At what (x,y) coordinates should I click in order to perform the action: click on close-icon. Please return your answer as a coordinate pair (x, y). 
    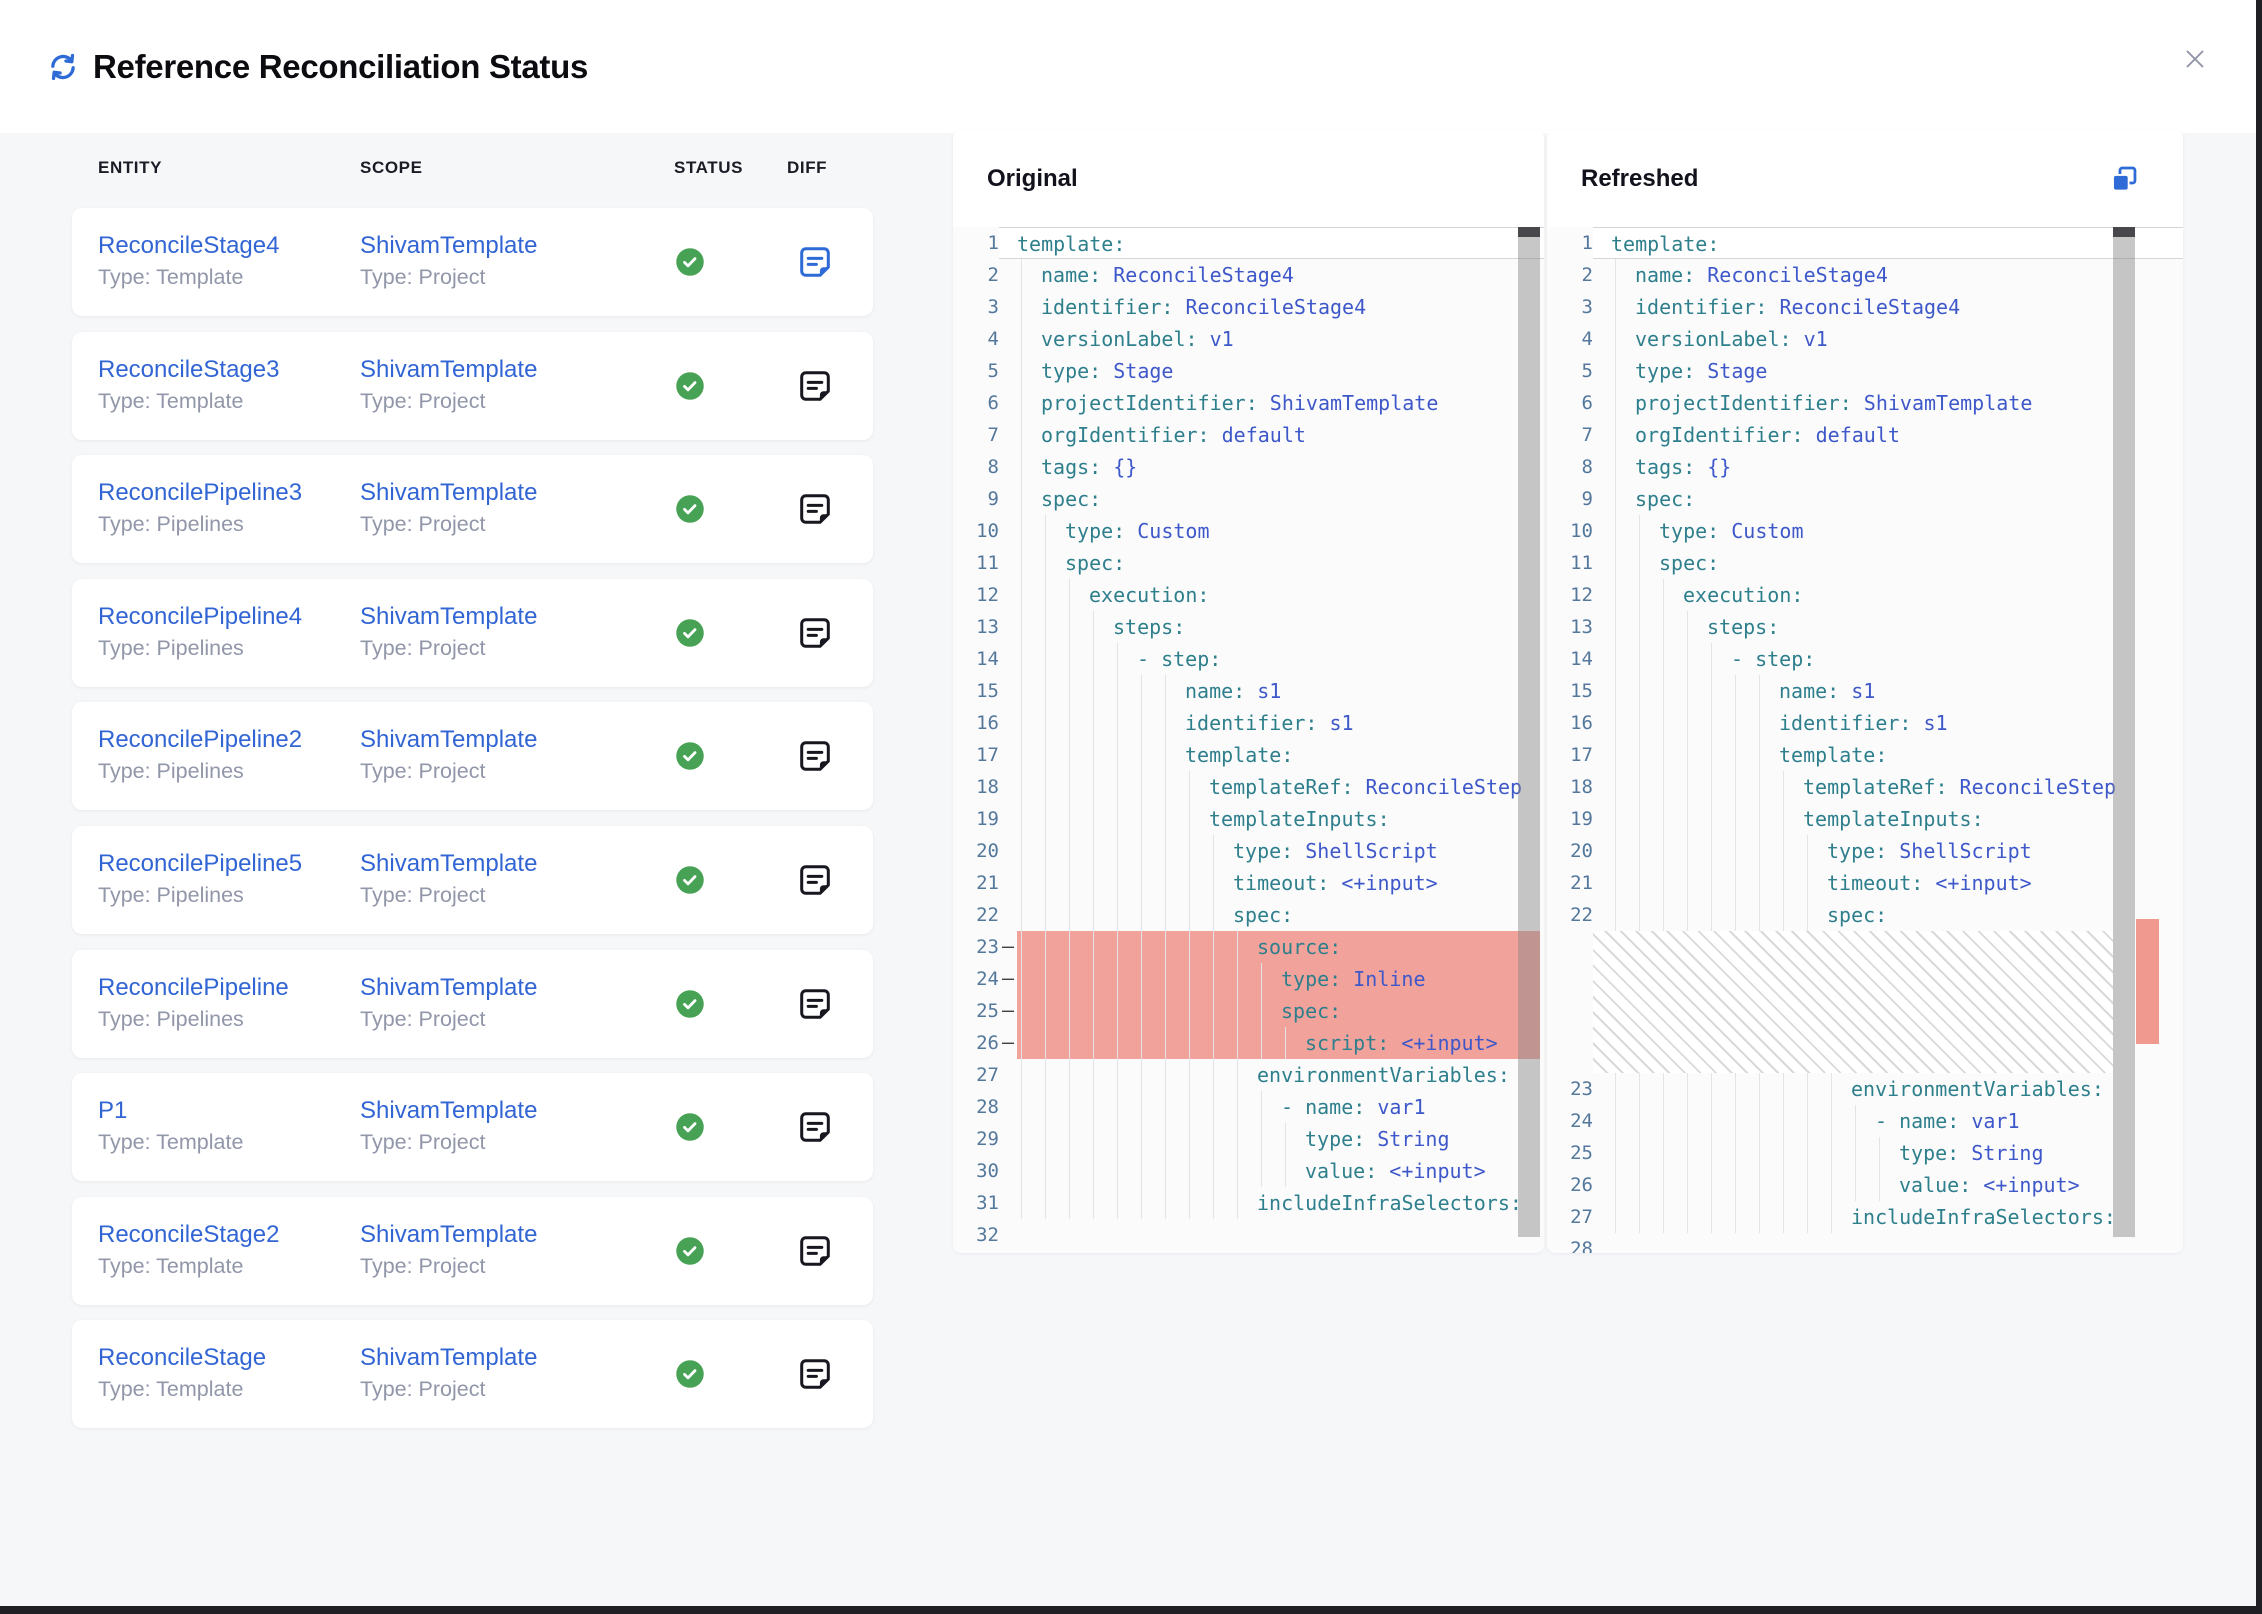
    Looking at the image, I should click on (2195, 59).